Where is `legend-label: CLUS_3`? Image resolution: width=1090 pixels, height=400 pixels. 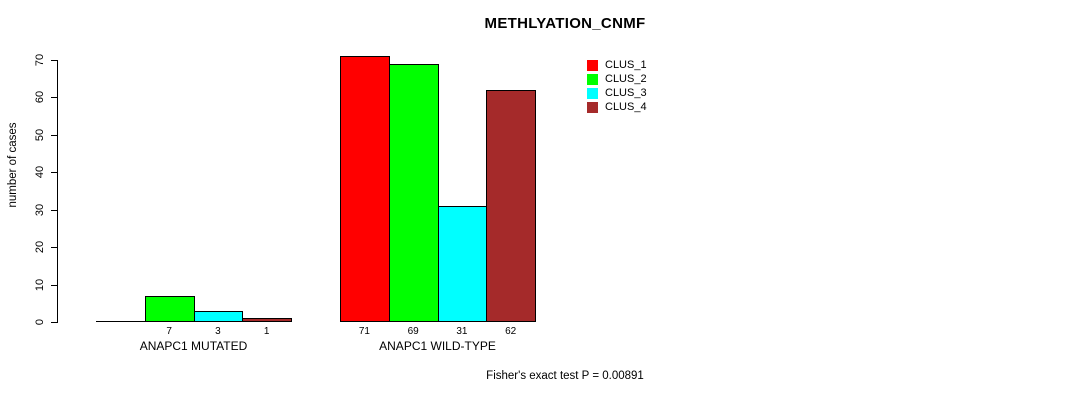
legend-label: CLUS_3 is located at coordinates (626, 93).